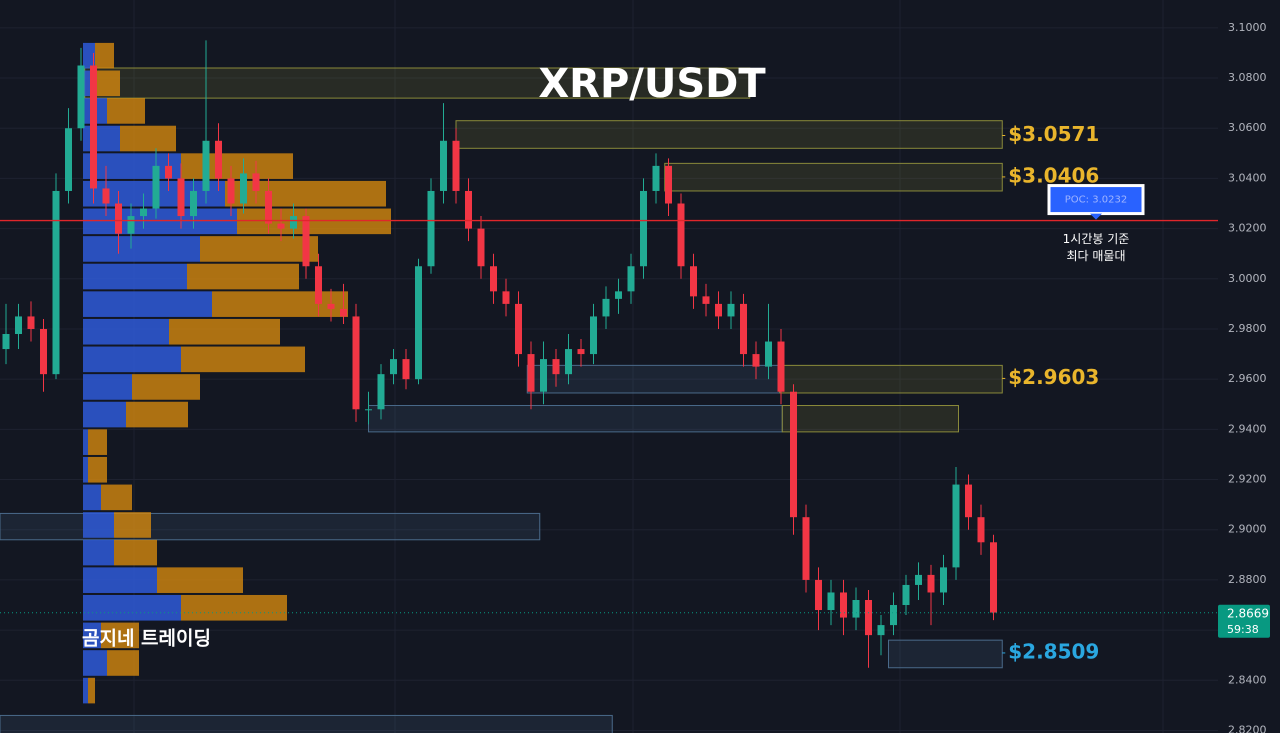 The width and height of the screenshot is (1280, 733). I want to click on poc-pointer, so click(1096, 216).